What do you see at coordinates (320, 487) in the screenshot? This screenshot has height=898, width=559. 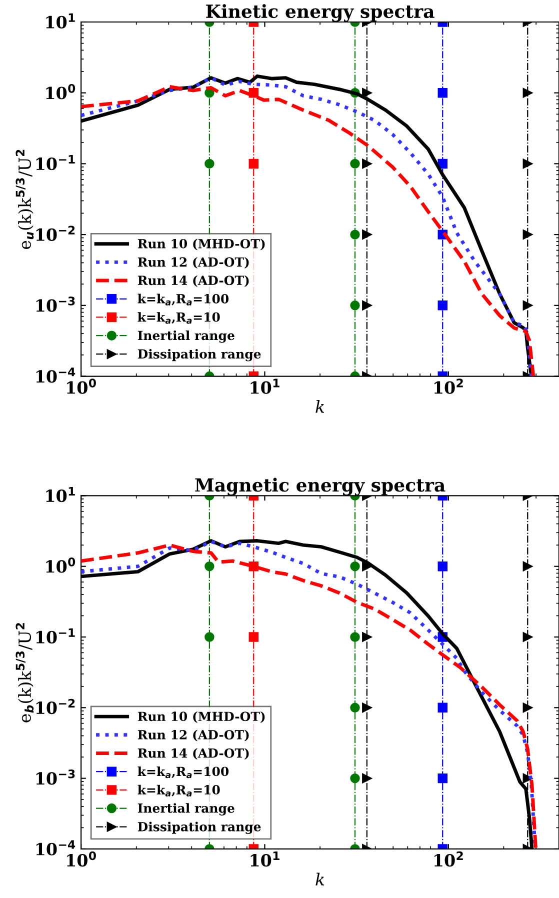 I see `chart-title: Magnetic energy spectra` at bounding box center [320, 487].